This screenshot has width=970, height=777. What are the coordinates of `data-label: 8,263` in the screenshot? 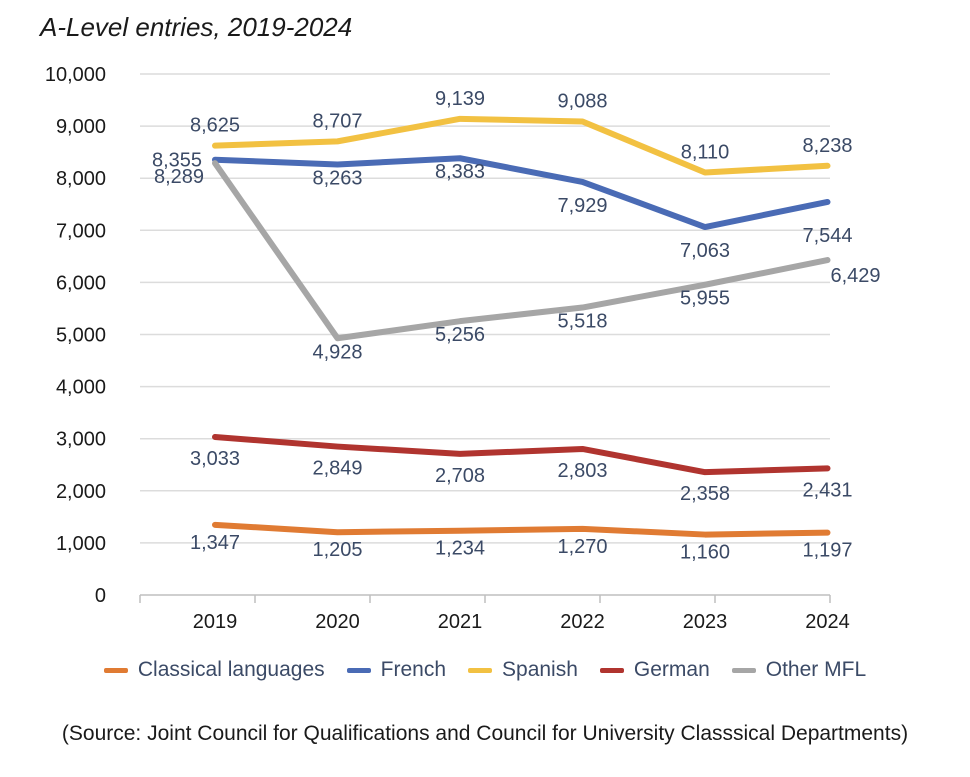 It's located at (337, 178).